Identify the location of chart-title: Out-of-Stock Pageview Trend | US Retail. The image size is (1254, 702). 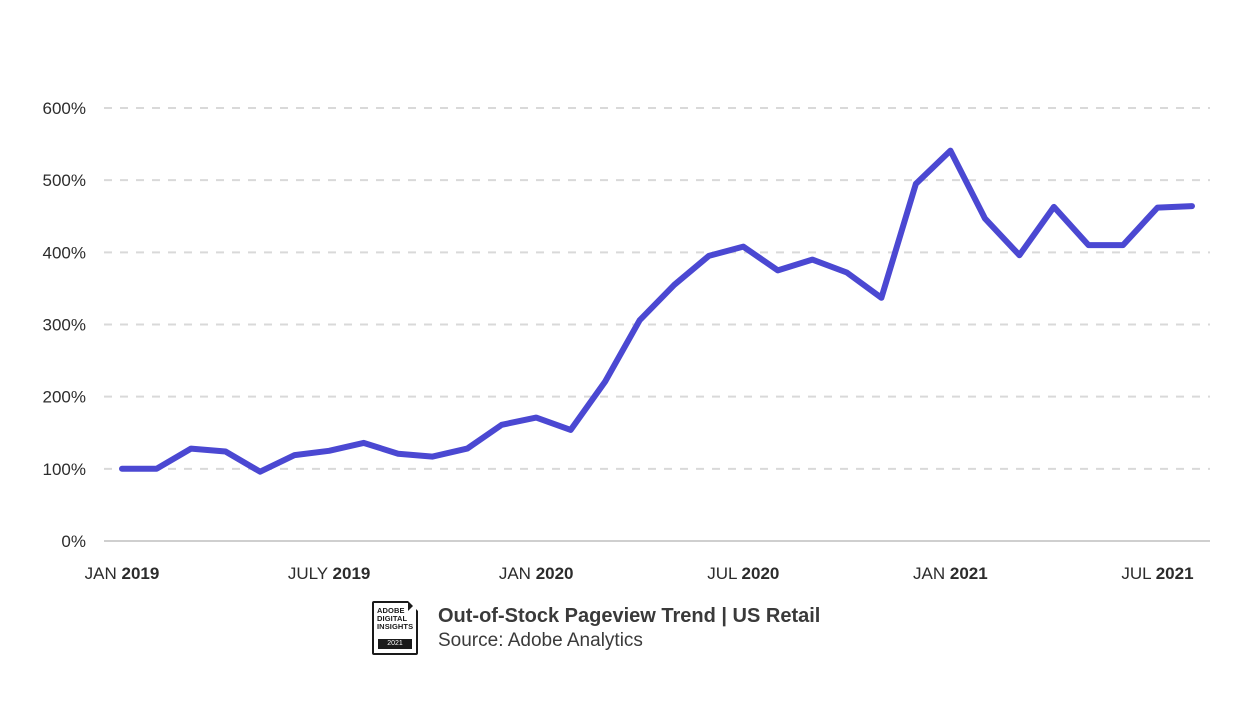
(629, 616).